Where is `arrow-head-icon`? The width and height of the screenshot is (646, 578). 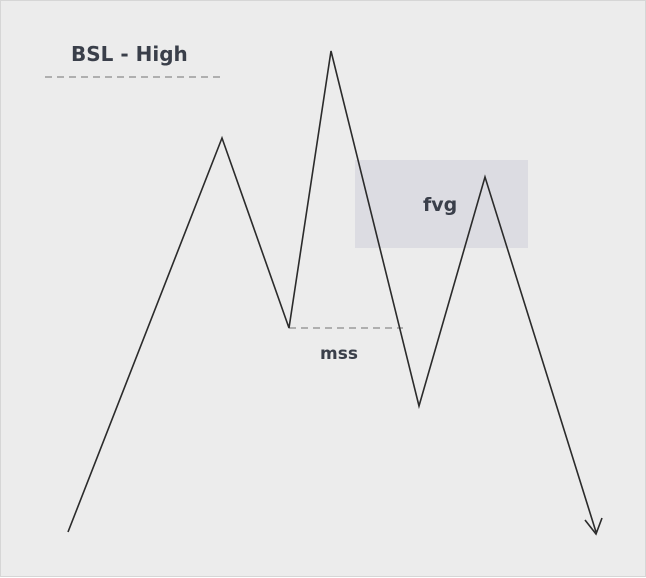 arrow-head-icon is located at coordinates (593, 526).